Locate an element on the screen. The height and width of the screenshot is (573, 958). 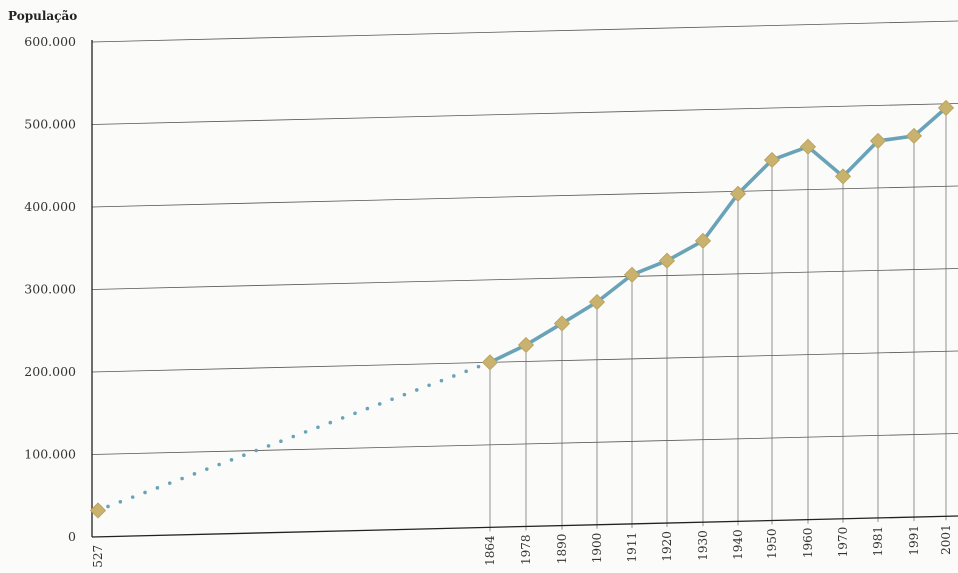
data-point-1900 is located at coordinates (597, 302).